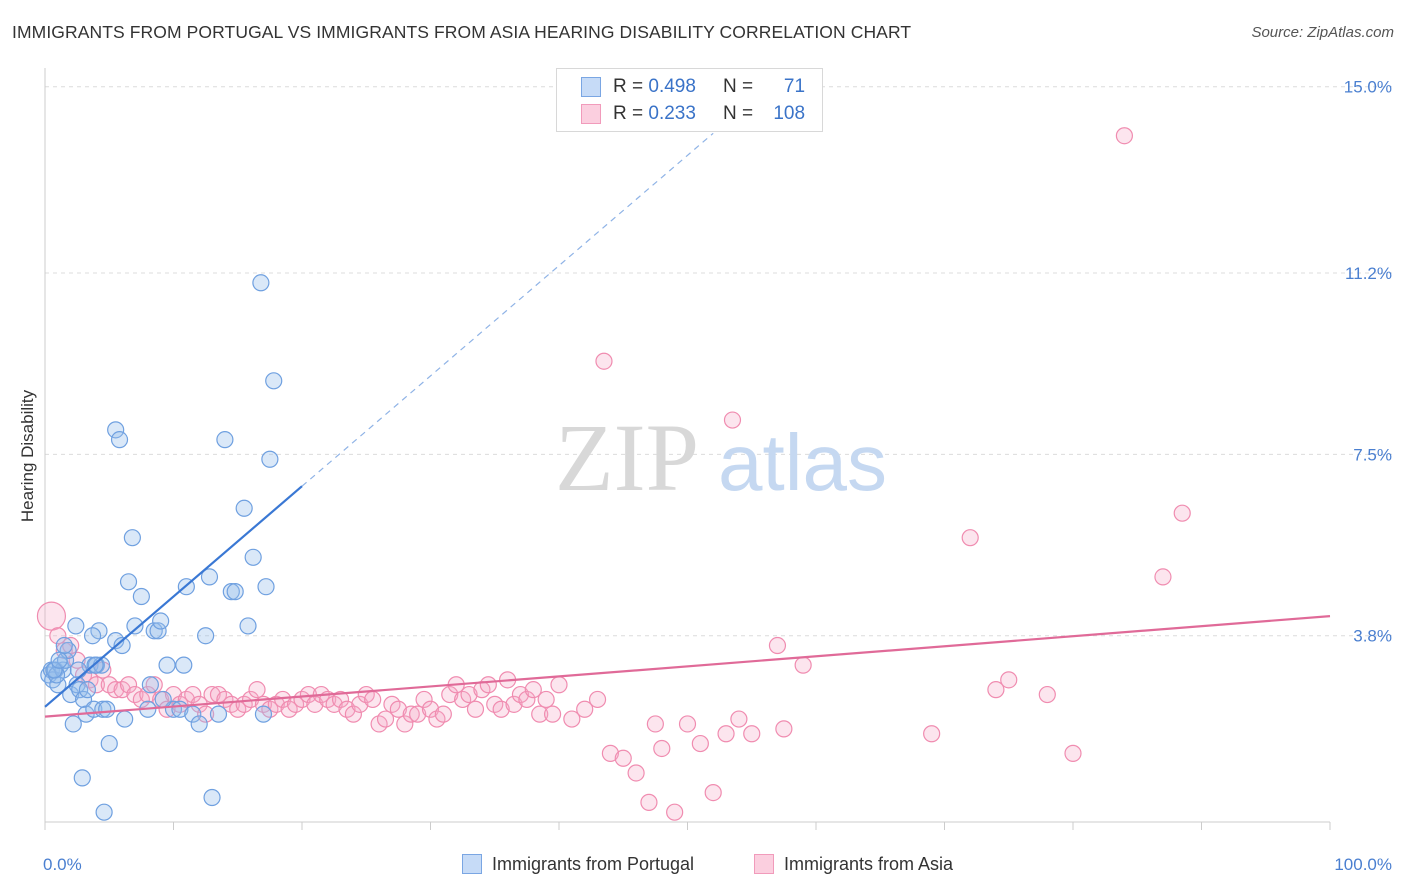  What do you see at coordinates (472, 864) in the screenshot?
I see `portugal-legend-swatch` at bounding box center [472, 864].